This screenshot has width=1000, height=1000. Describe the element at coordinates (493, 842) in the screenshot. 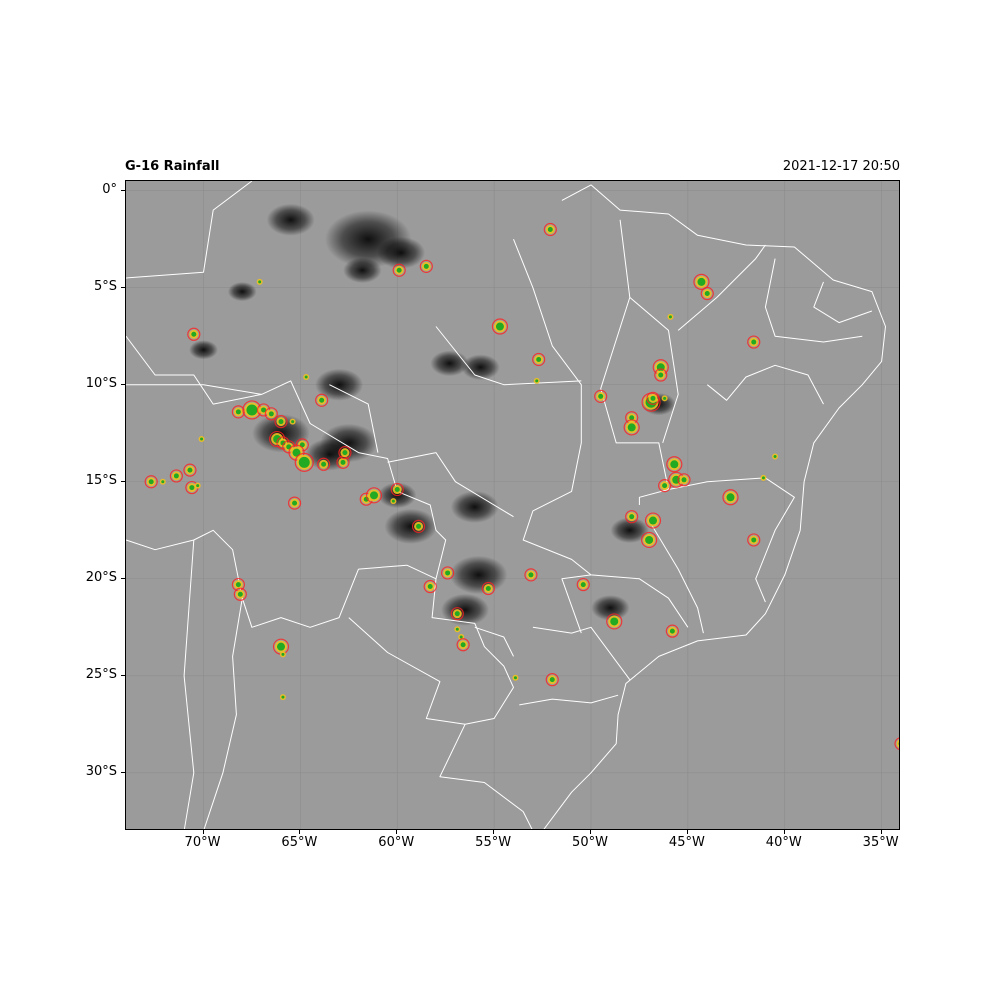

I see `x-tick-label-3: 55°W` at that location.